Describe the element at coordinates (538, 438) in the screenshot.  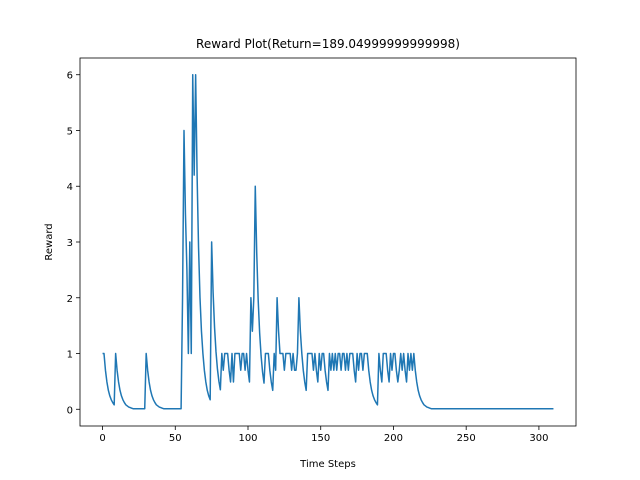
I see `x-tick-label: 300` at that location.